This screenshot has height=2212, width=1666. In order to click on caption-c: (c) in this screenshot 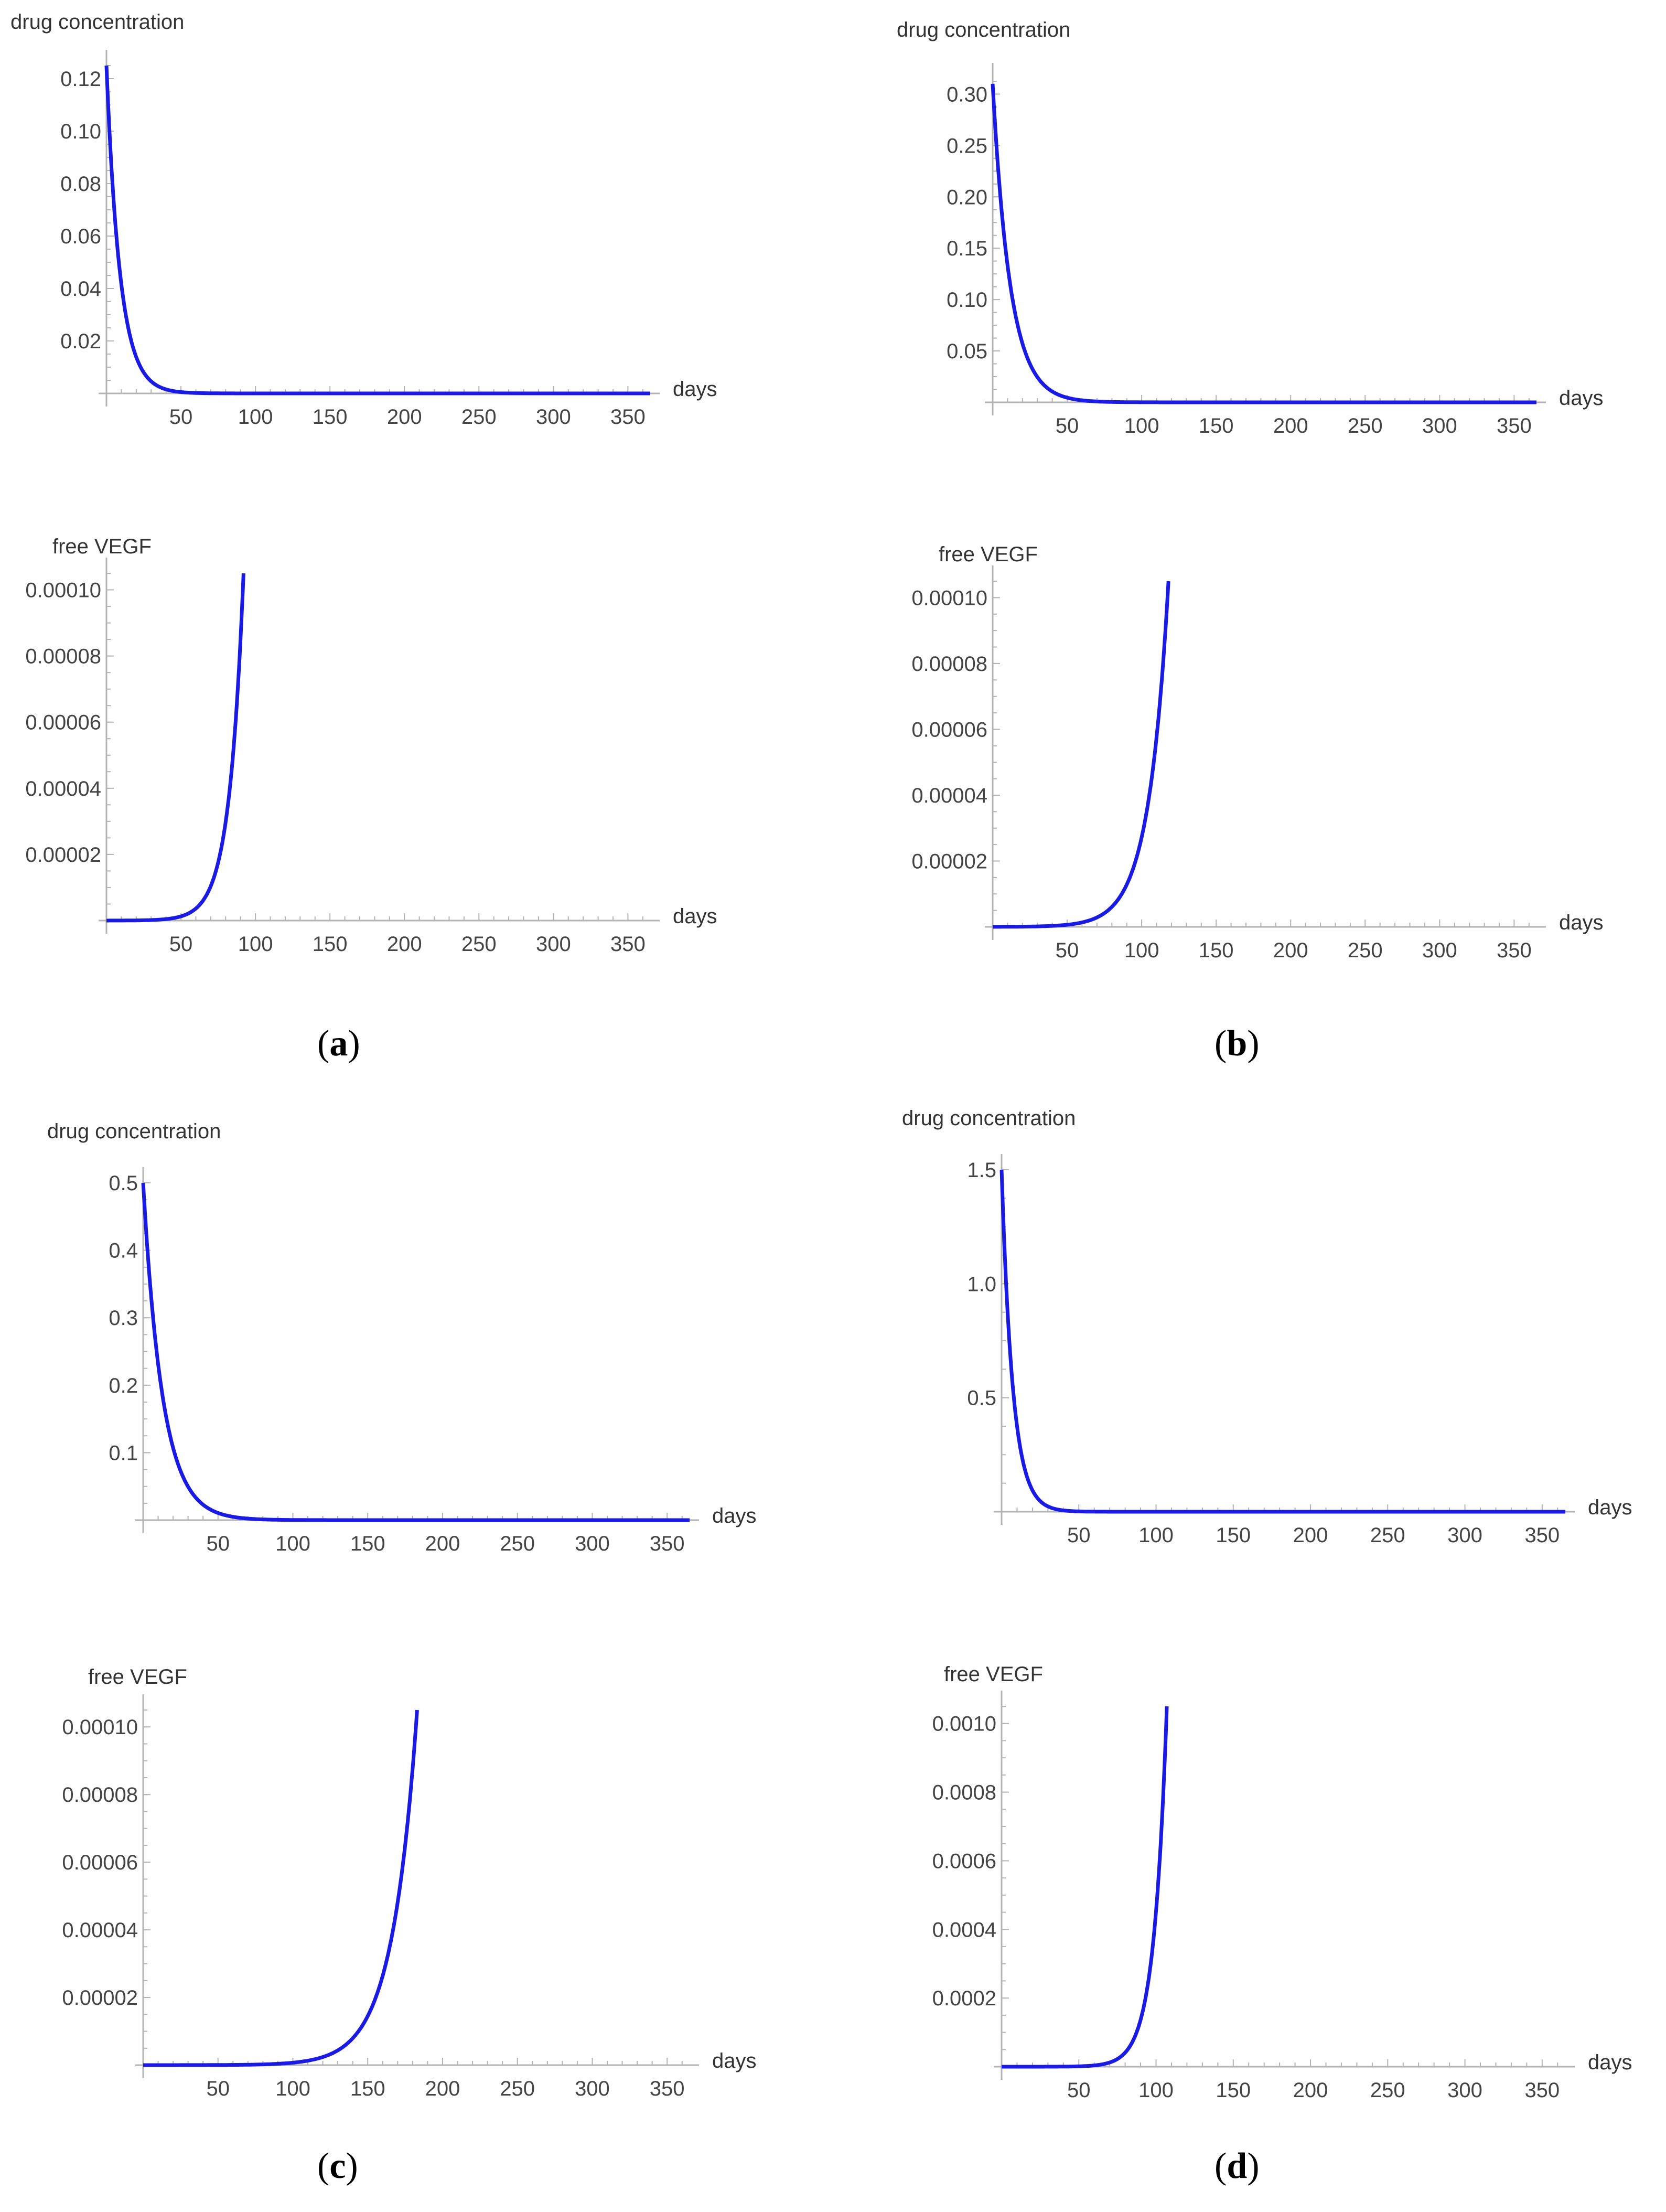, I will do `click(338, 2166)`.